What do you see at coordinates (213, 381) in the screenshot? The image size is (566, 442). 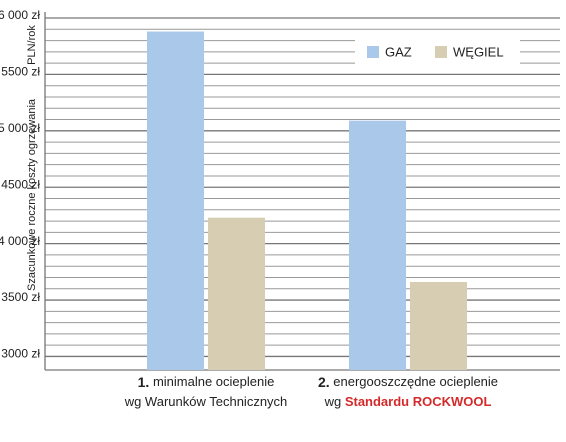 I see `category-line: minimalne ocieplenie` at bounding box center [213, 381].